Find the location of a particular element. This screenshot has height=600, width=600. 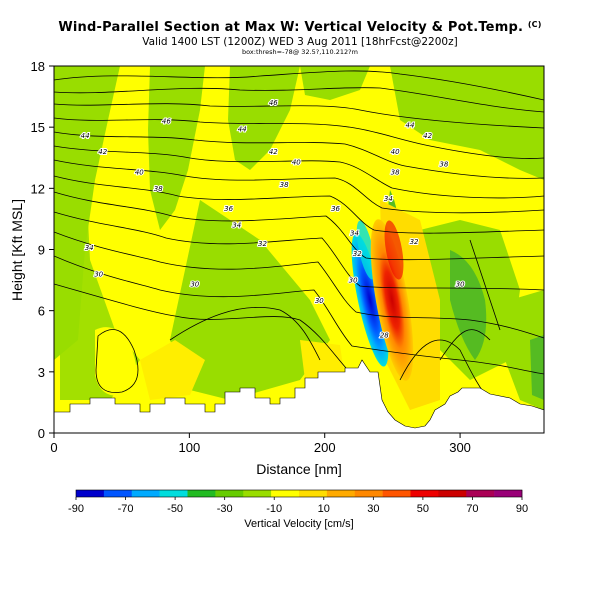

y-tick-label: 15 is located at coordinates (38, 127).